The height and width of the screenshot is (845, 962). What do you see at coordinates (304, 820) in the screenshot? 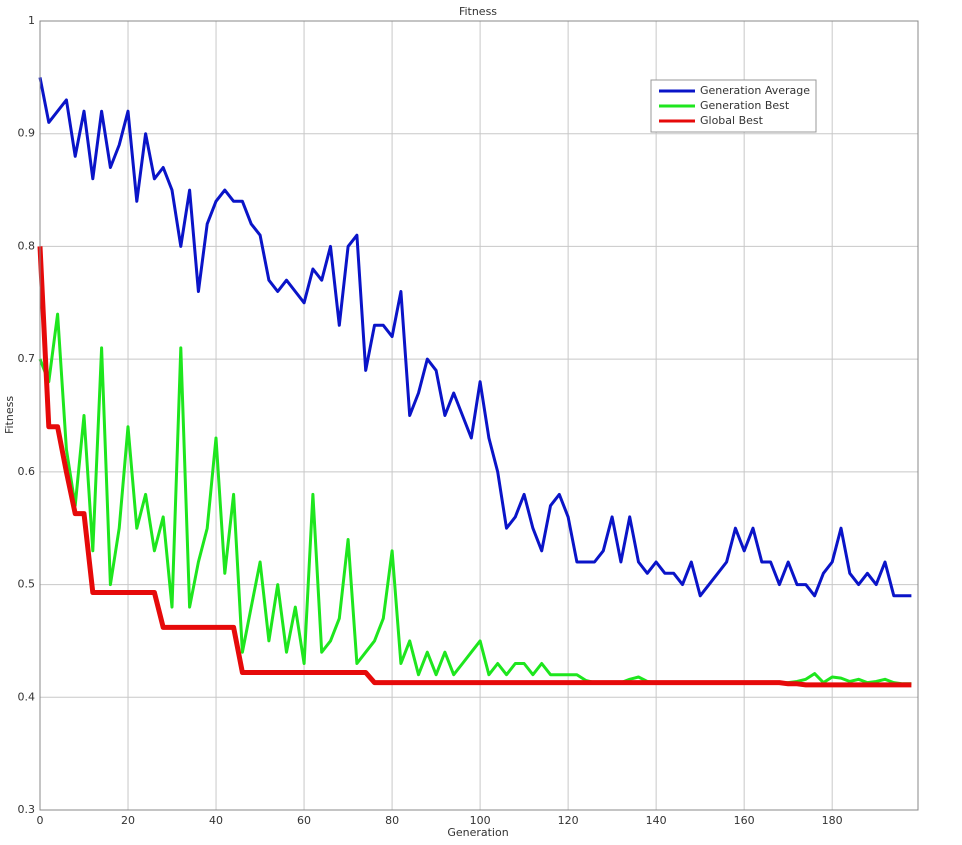
I see `x-tick-label: 60` at bounding box center [304, 820].